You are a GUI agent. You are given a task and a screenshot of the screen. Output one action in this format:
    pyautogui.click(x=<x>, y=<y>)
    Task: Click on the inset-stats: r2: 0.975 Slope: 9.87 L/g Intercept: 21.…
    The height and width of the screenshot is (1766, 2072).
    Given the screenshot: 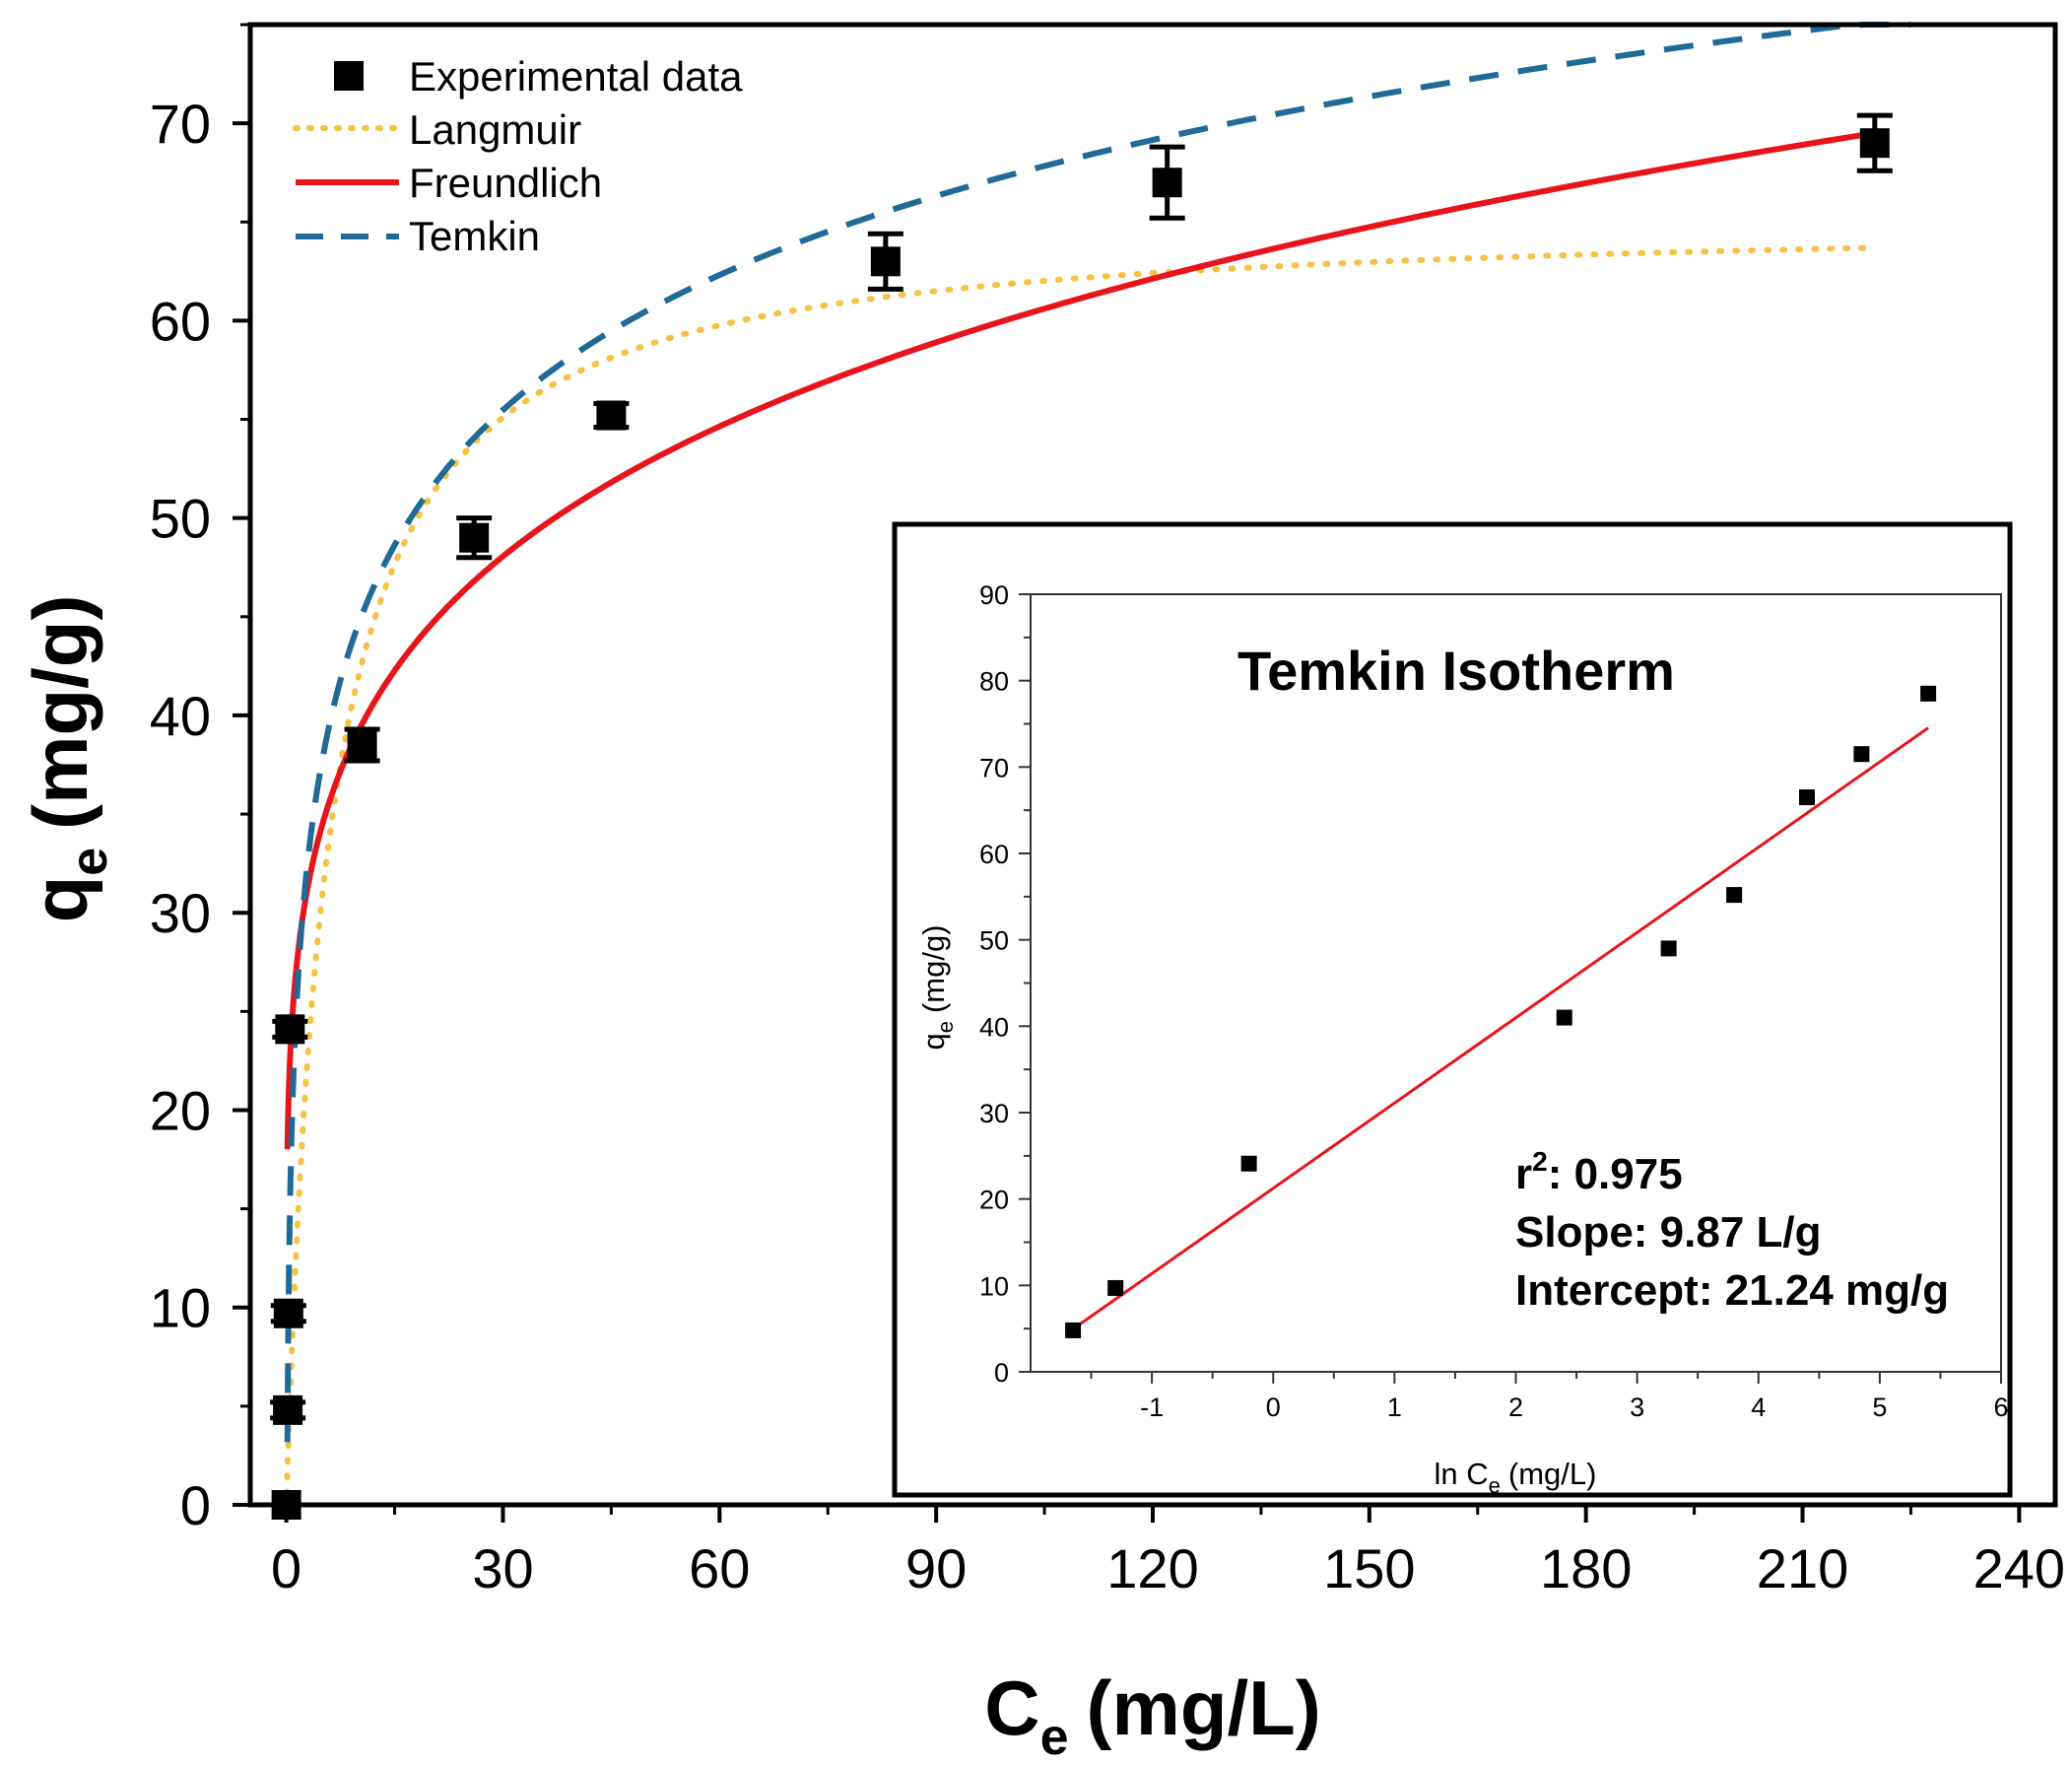 What is the action you would take?
    pyautogui.click(x=1732, y=1230)
    